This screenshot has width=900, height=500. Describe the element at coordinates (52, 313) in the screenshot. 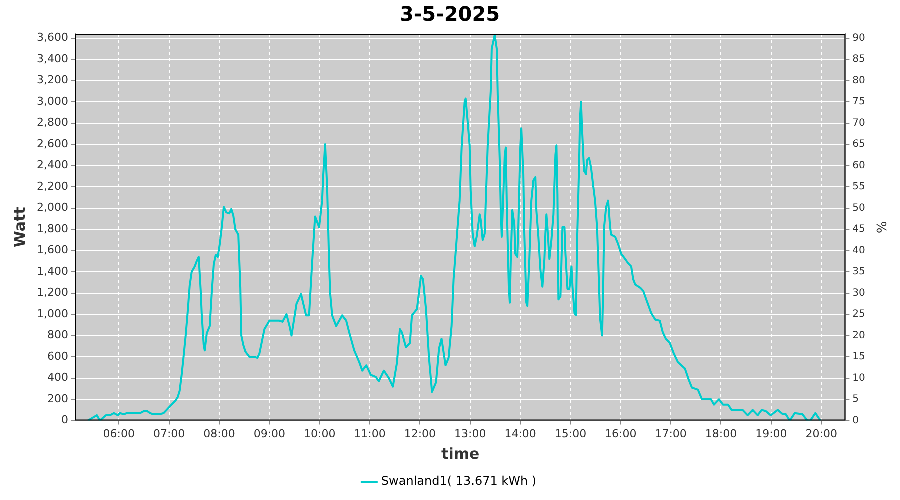

I see `y-tick-label: 1,000` at that location.